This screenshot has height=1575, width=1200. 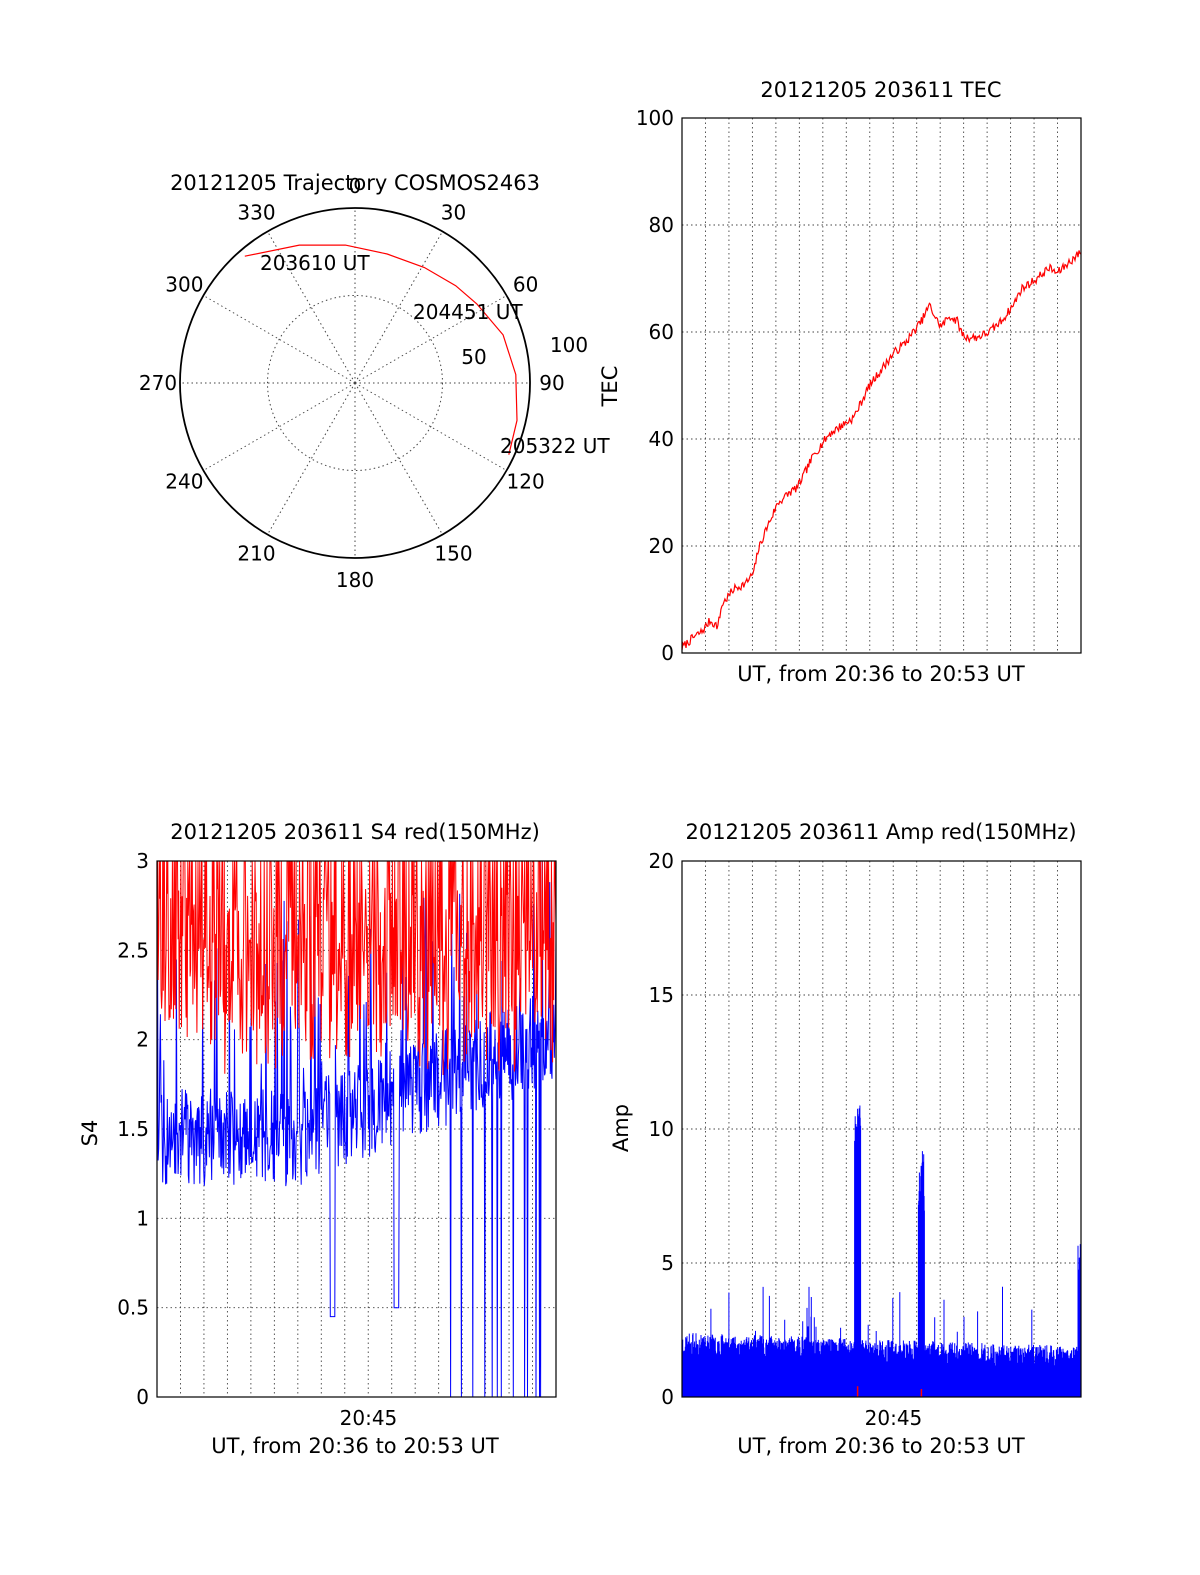 What do you see at coordinates (881, 674) in the screenshot?
I see `tec-x-label: UT, from 20:36 to 20:53 UT` at bounding box center [881, 674].